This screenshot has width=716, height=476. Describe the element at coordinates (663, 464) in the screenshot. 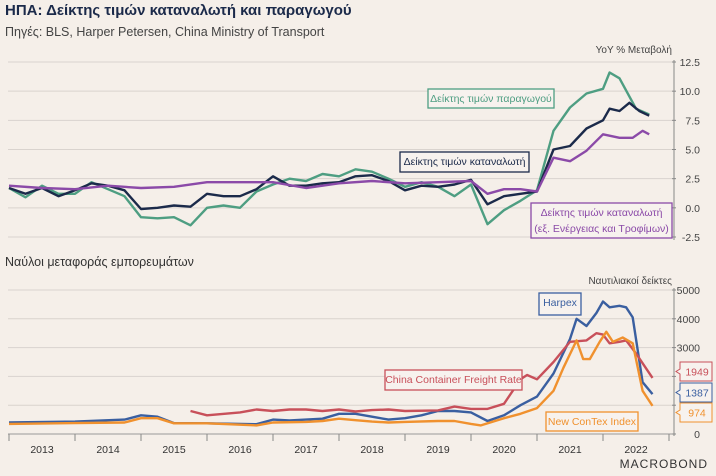

I see `macrobond-logo: MACROBOND` at that location.